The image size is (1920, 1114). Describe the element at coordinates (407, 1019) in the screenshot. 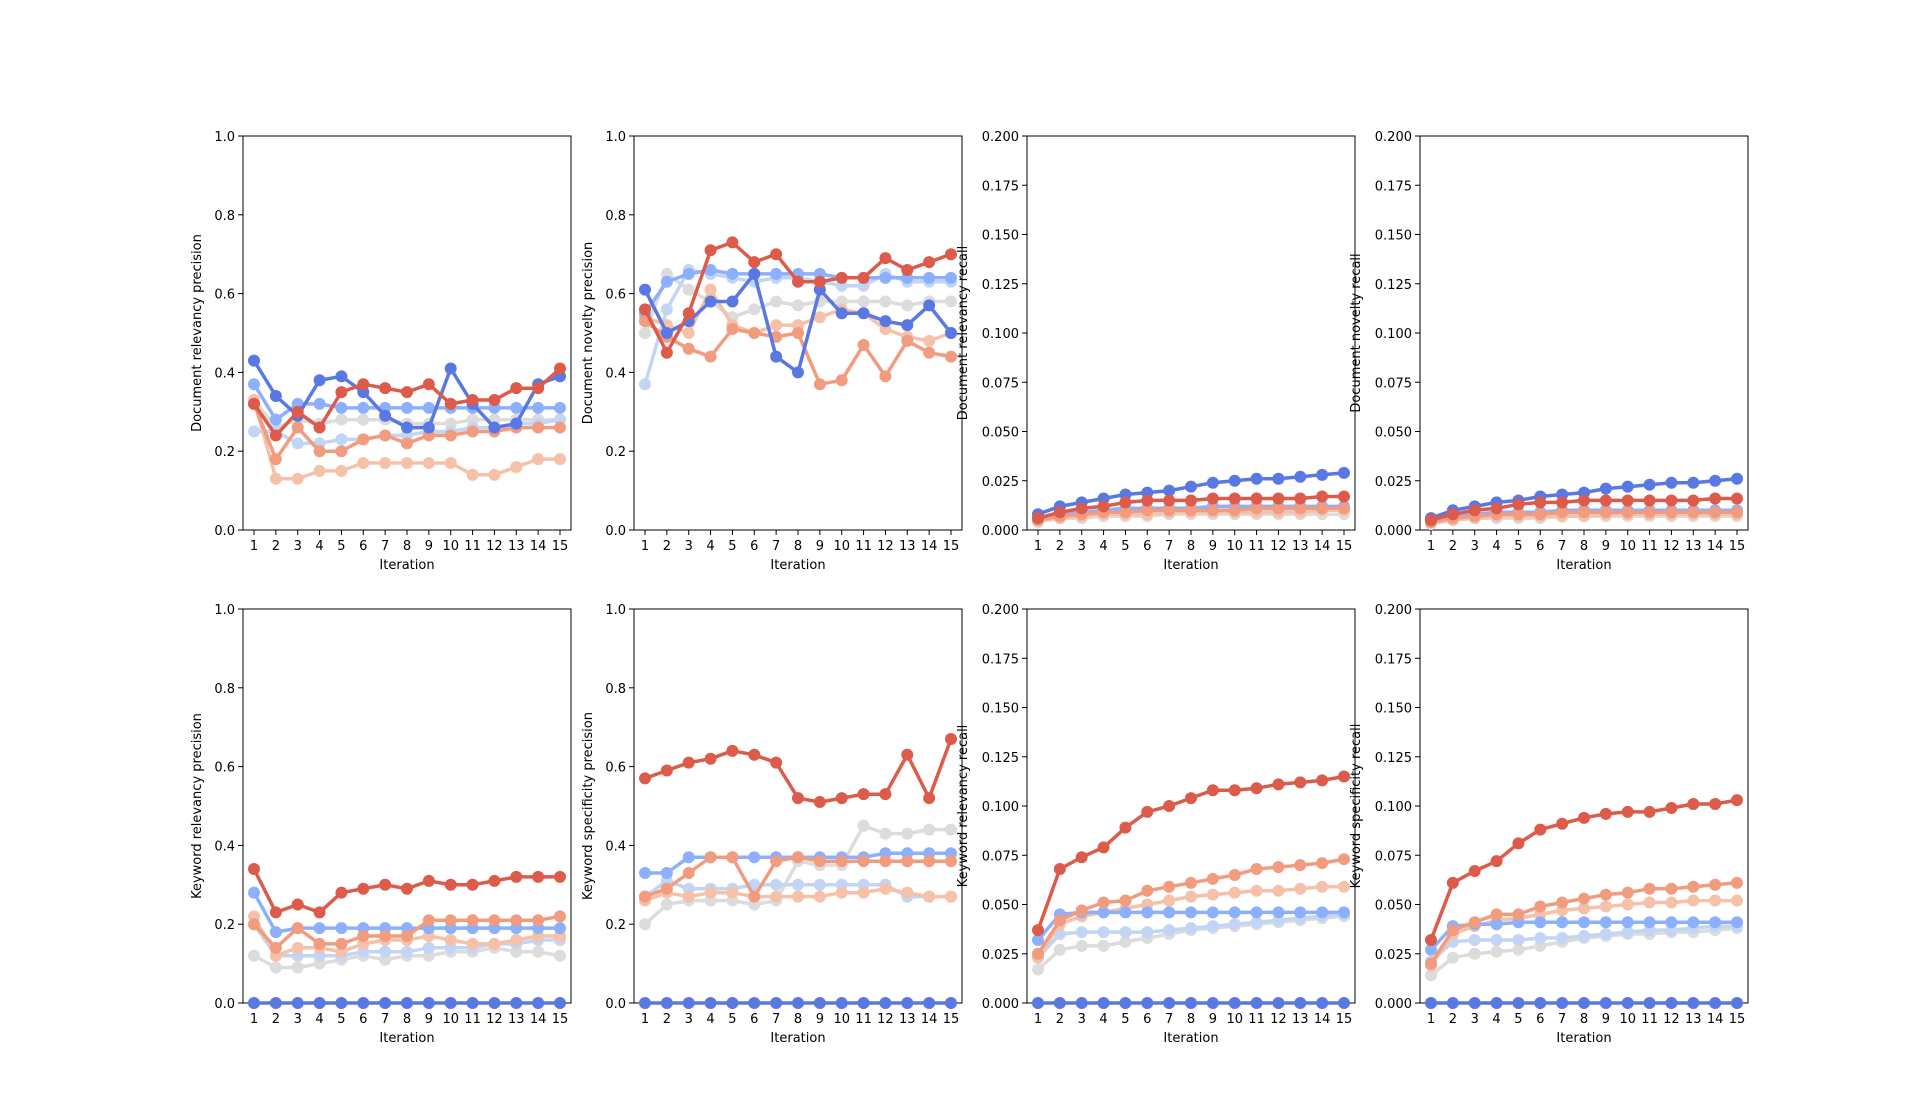

I see `x-tick-label: 8` at that location.